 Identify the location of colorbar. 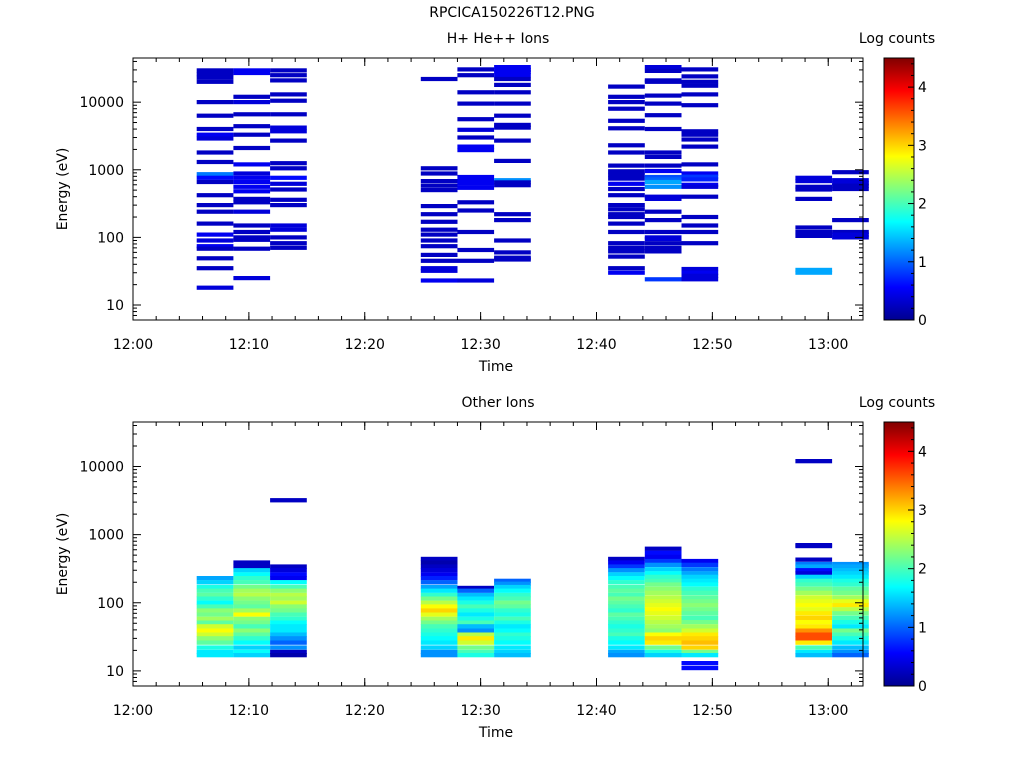
(899, 189).